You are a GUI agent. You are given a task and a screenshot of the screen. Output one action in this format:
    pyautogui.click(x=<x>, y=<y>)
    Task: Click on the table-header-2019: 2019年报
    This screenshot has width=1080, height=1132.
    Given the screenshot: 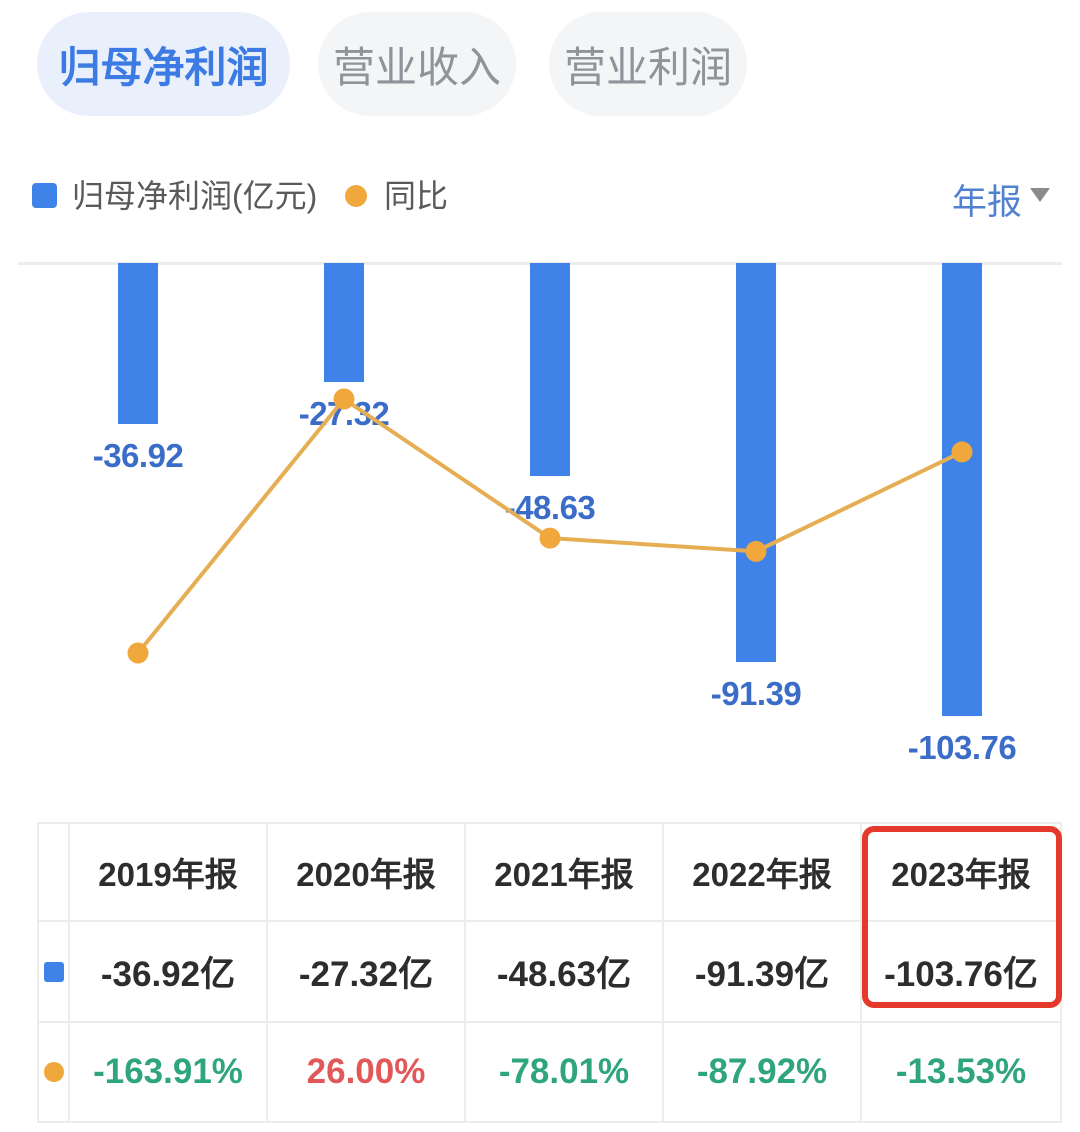 What is the action you would take?
    pyautogui.click(x=169, y=873)
    